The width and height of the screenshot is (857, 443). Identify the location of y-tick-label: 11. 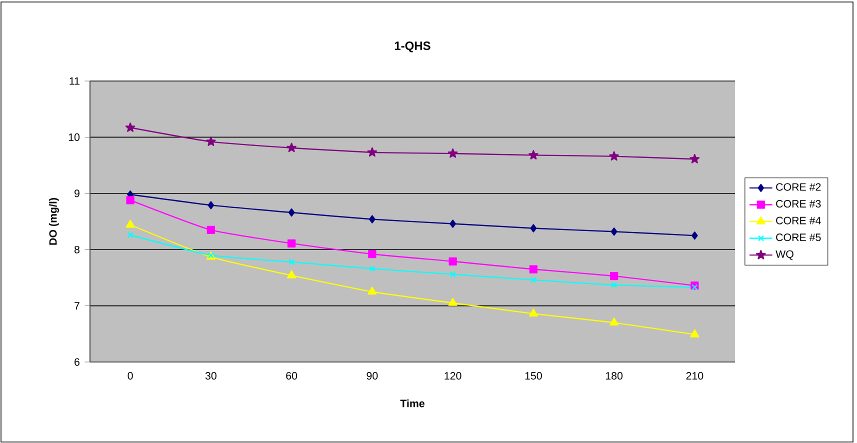
(75, 81).